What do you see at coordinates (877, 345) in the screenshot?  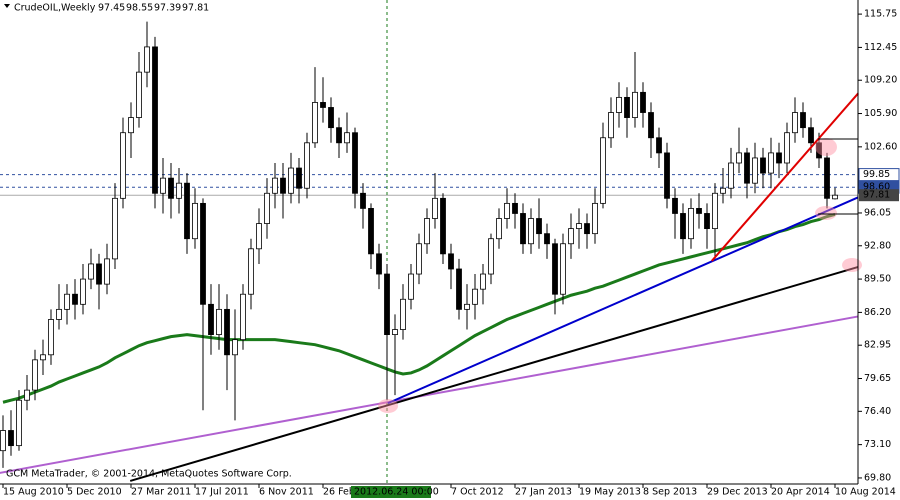 I see `y-tick-label: 82.95` at bounding box center [877, 345].